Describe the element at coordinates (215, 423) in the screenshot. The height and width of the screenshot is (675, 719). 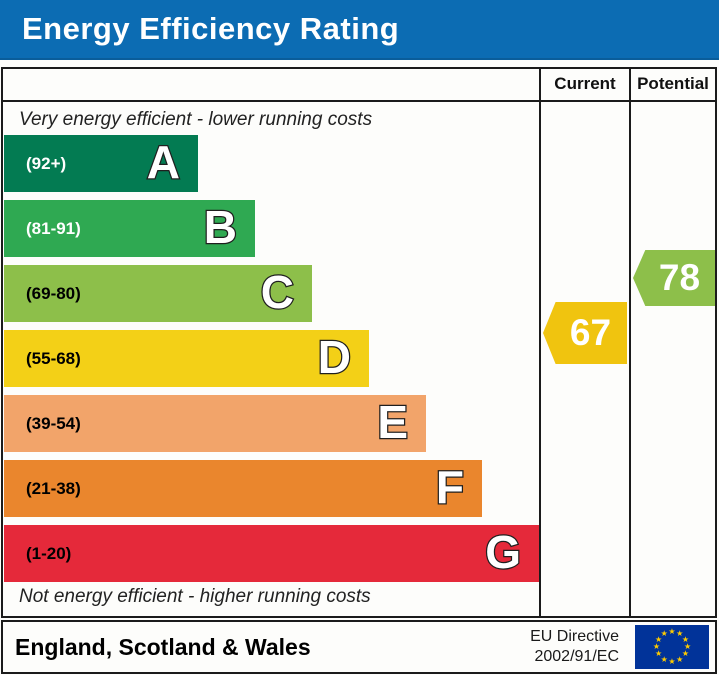
I see `band-e: (39-54) E` at that location.